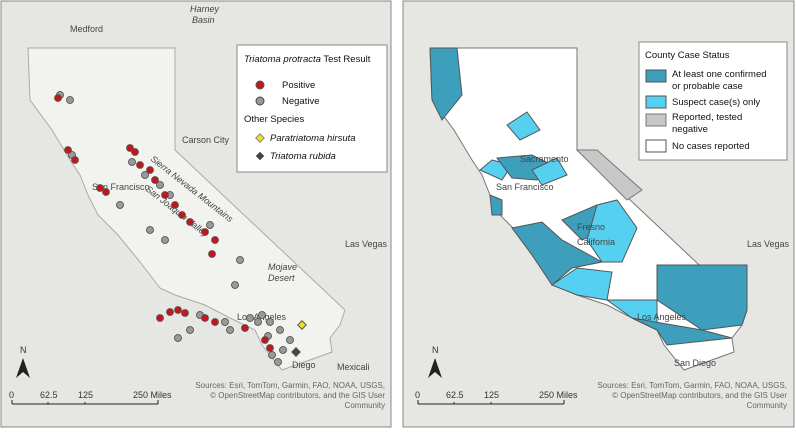 This screenshot has height=433, width=796. What do you see at coordinates (491, 402) in the screenshot?
I see `scale-line` at bounding box center [491, 402].